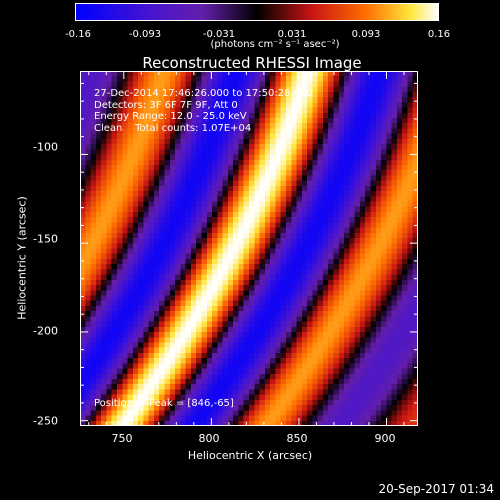  Describe the element at coordinates (45, 331) in the screenshot. I see `y-tick-label: -200` at that location.